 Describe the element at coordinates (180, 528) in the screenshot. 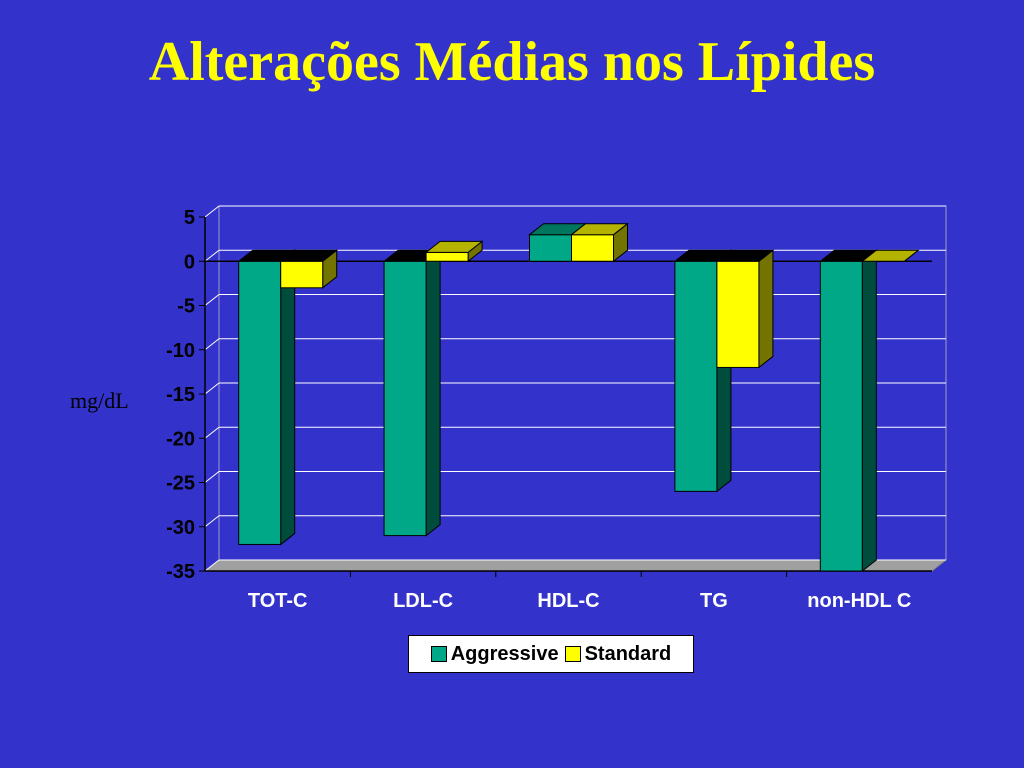

I see `y-tick-label: -30` at that location.